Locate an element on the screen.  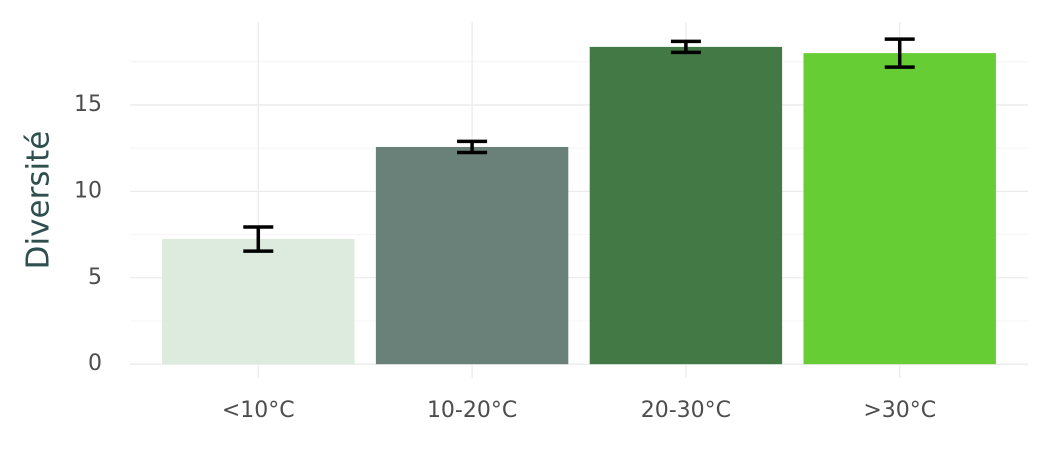
y-tick-label: 10 is located at coordinates (88, 190).